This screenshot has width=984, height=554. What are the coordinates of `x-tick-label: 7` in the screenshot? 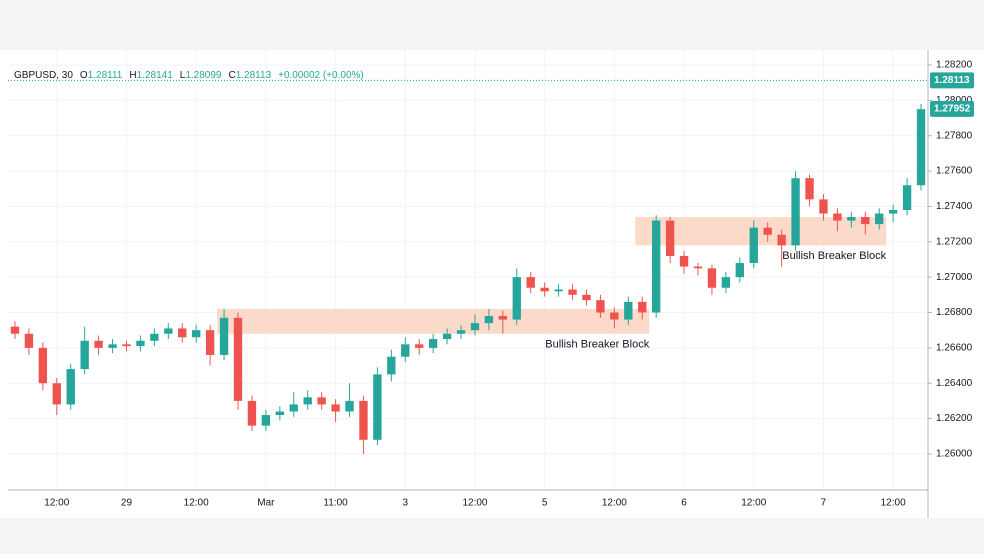 It's located at (824, 503).